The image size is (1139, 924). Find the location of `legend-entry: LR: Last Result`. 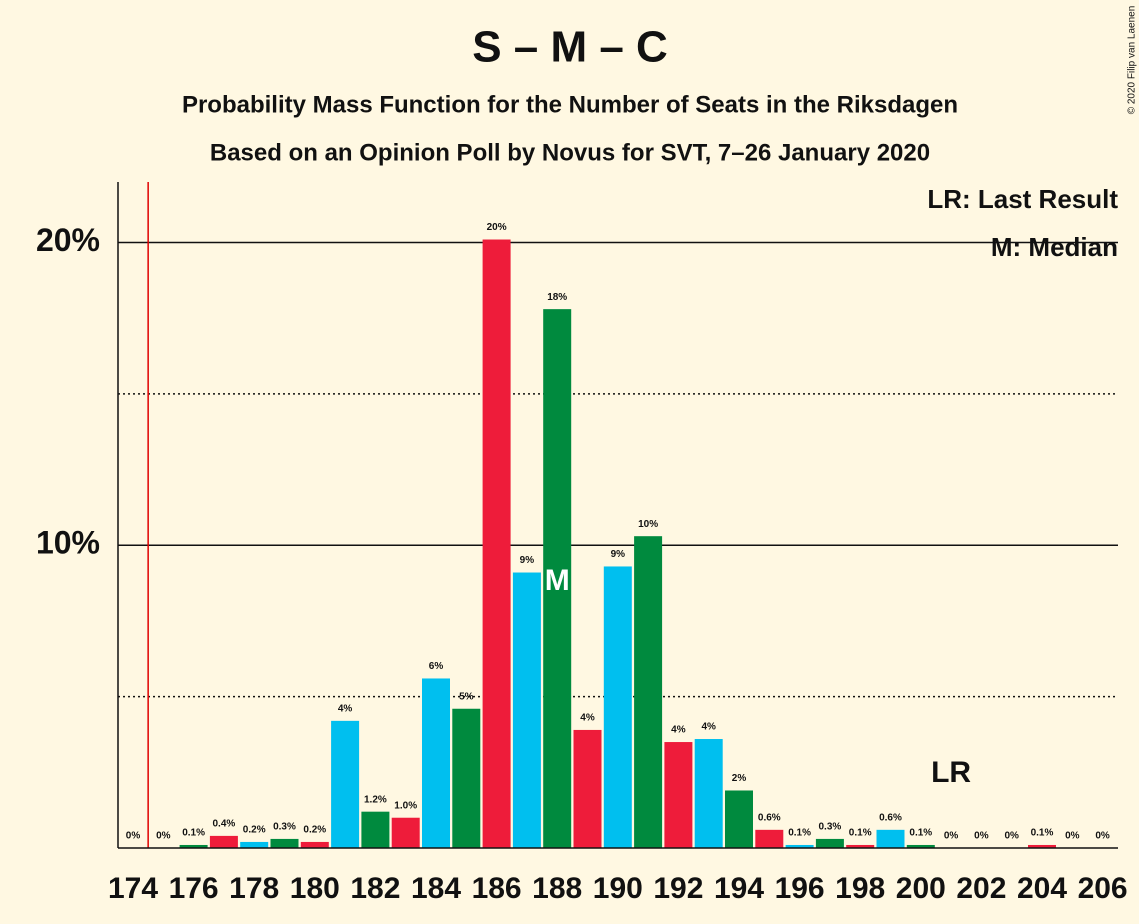

legend-entry: LR: Last Result is located at coordinates (1022, 199).